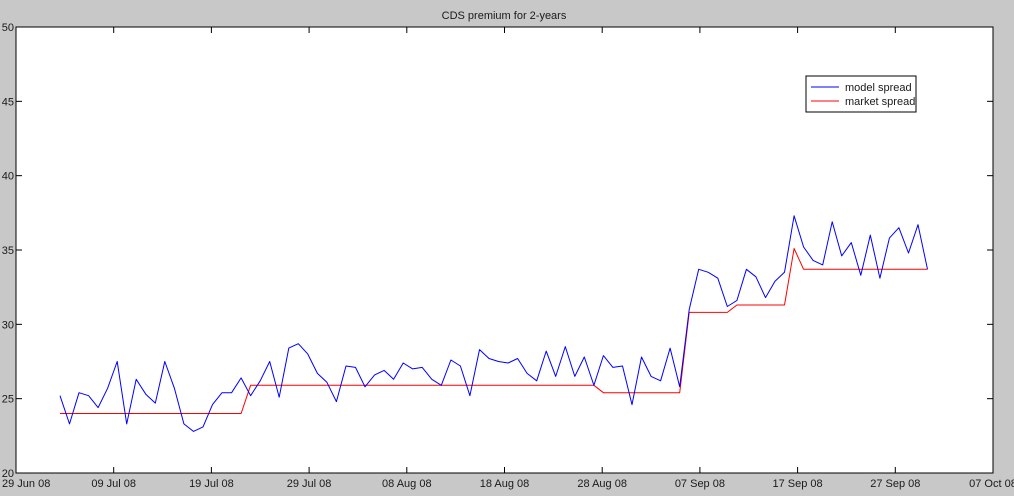 This screenshot has width=1014, height=496. I want to click on legend: model spread market spread, so click(861, 94).